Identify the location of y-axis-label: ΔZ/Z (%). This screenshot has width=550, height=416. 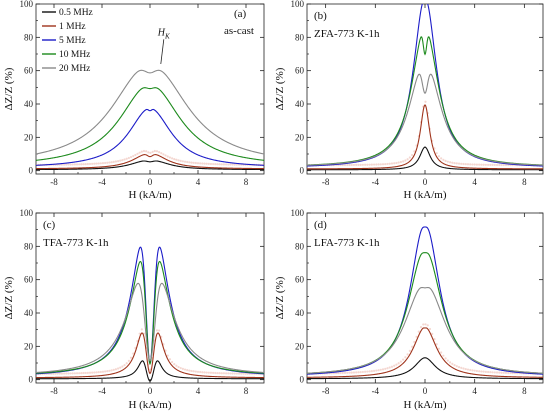
(9, 297).